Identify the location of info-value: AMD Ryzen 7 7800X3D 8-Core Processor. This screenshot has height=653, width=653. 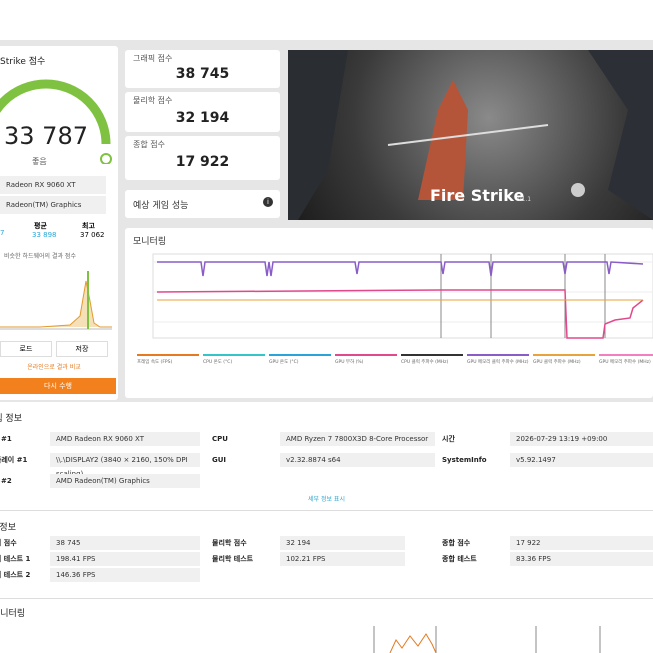
(357, 439).